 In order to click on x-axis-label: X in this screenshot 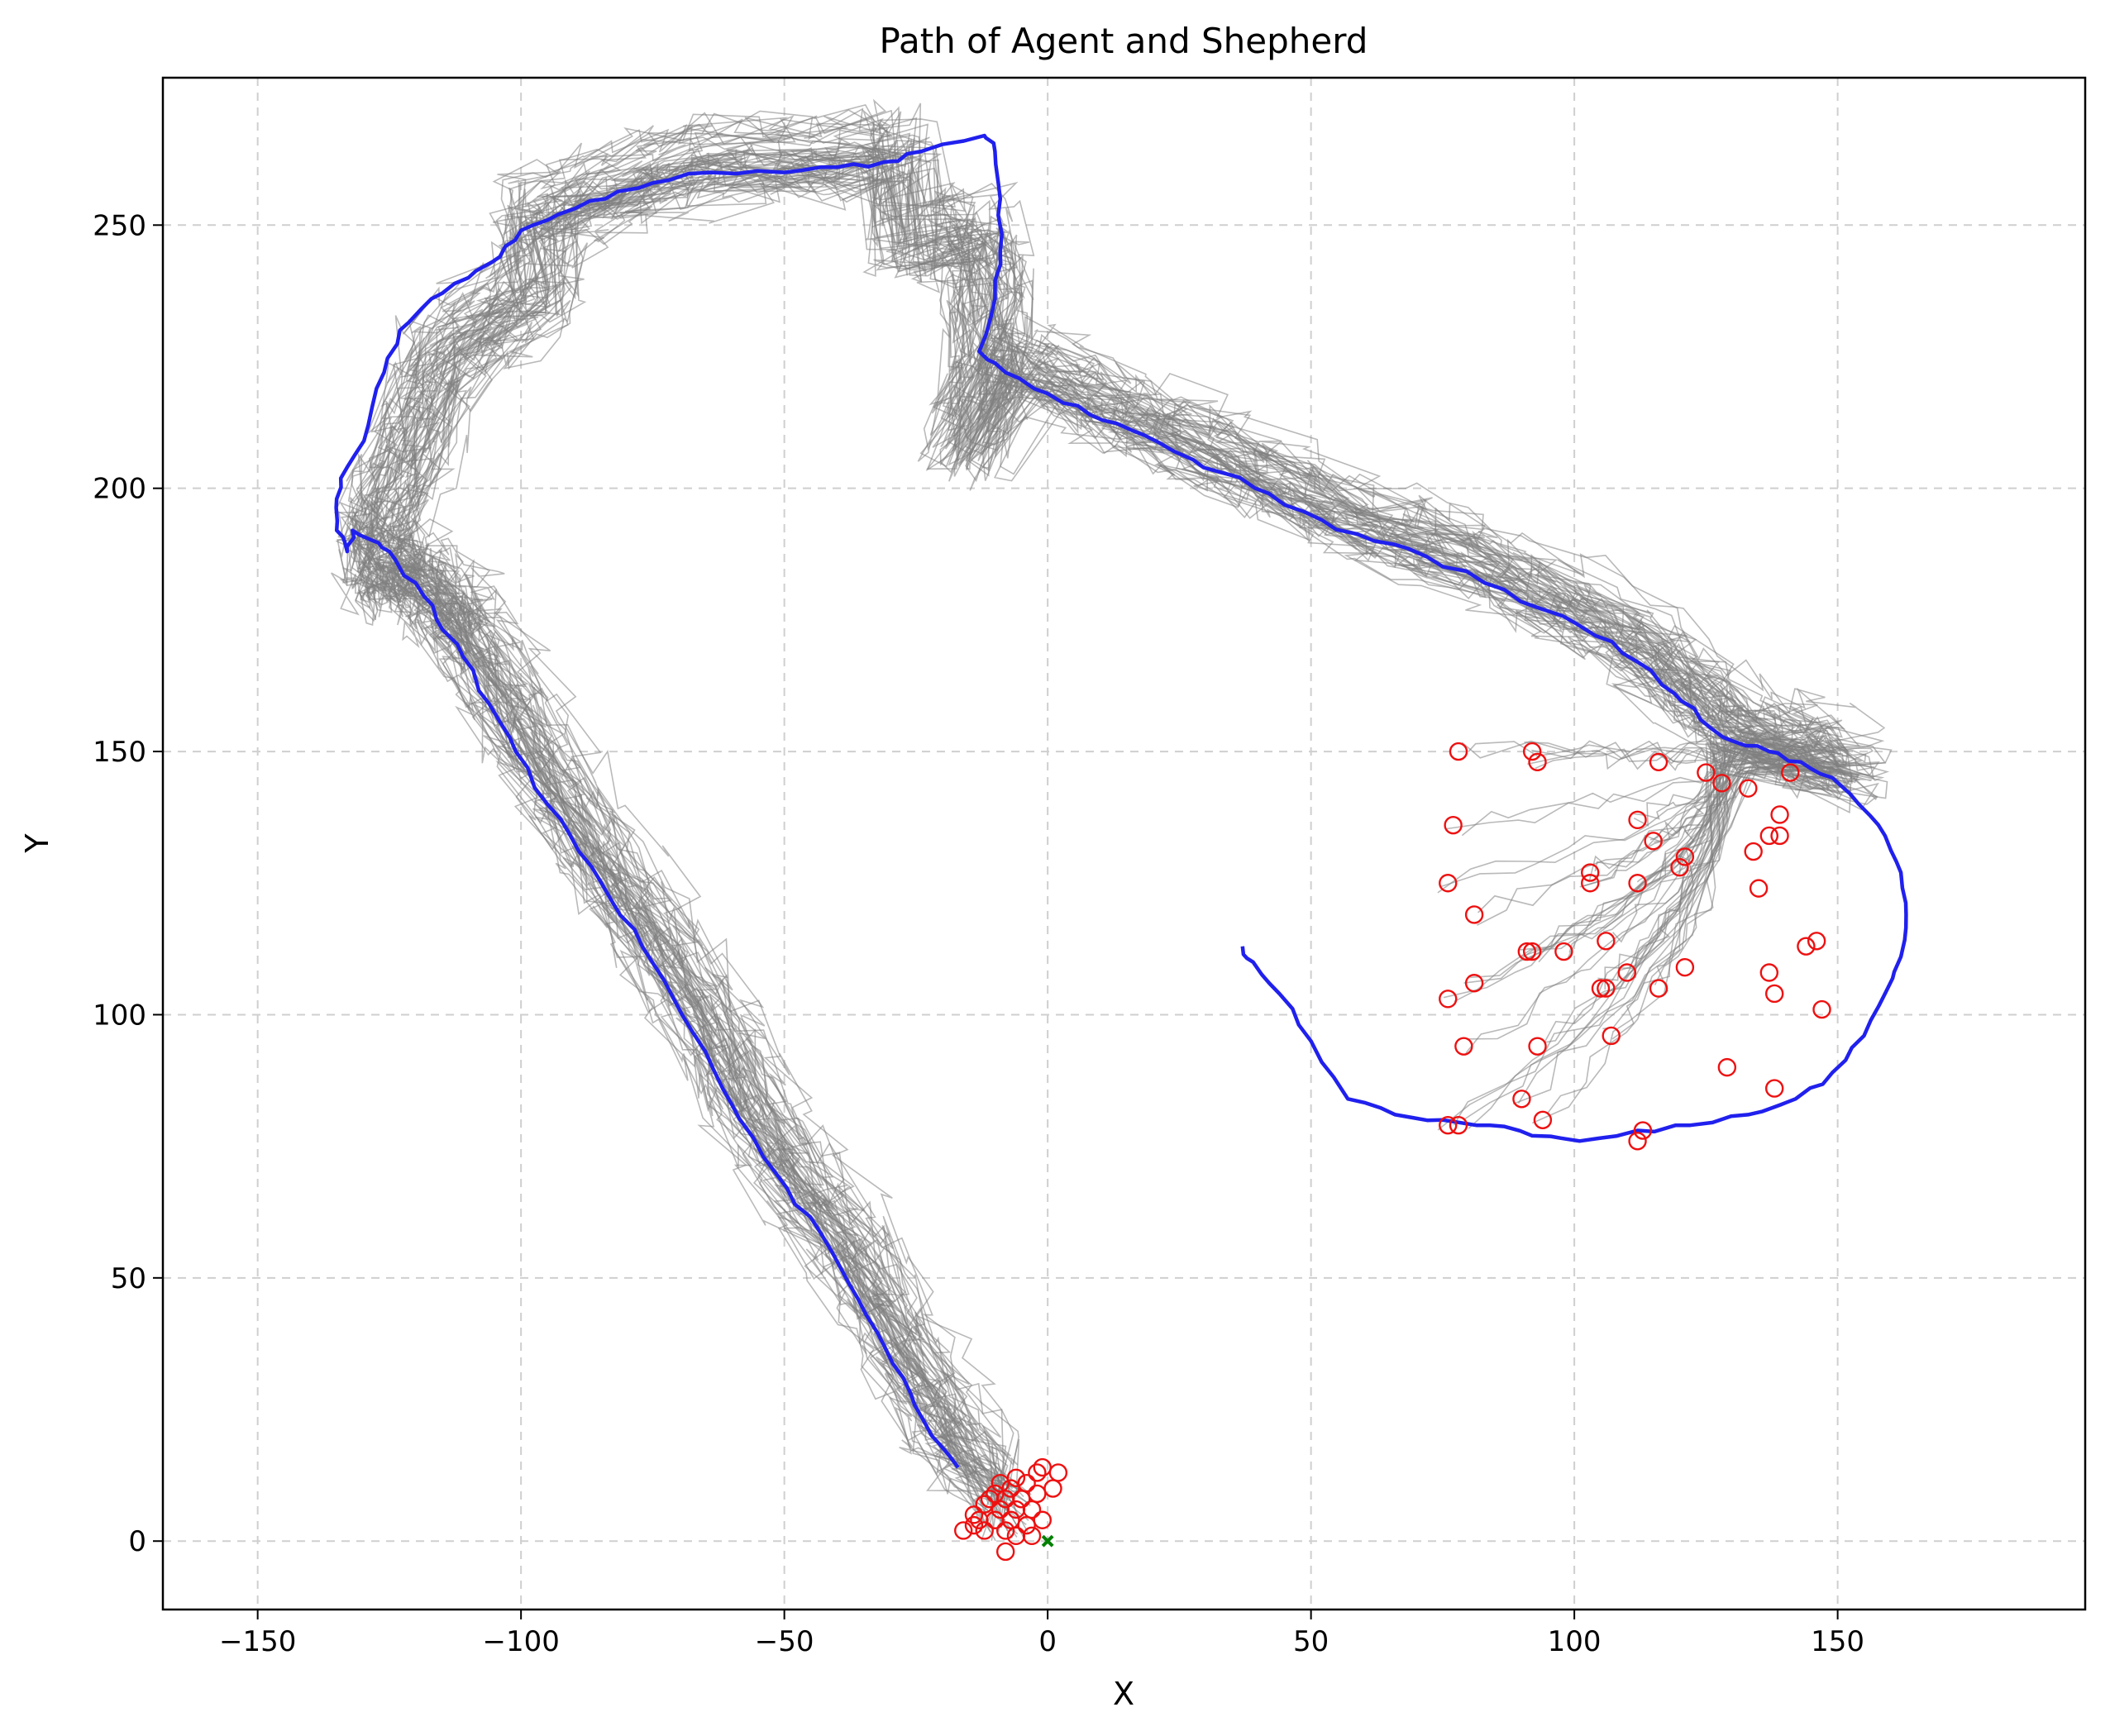, I will do `click(1124, 1694)`.